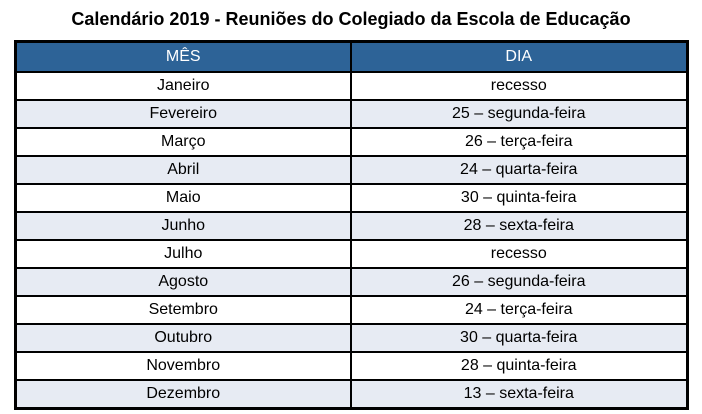 Image resolution: width=702 pixels, height=414 pixels. Describe the element at coordinates (519, 394) in the screenshot. I see `table-cell-day: 13 – sexta-feira` at that location.